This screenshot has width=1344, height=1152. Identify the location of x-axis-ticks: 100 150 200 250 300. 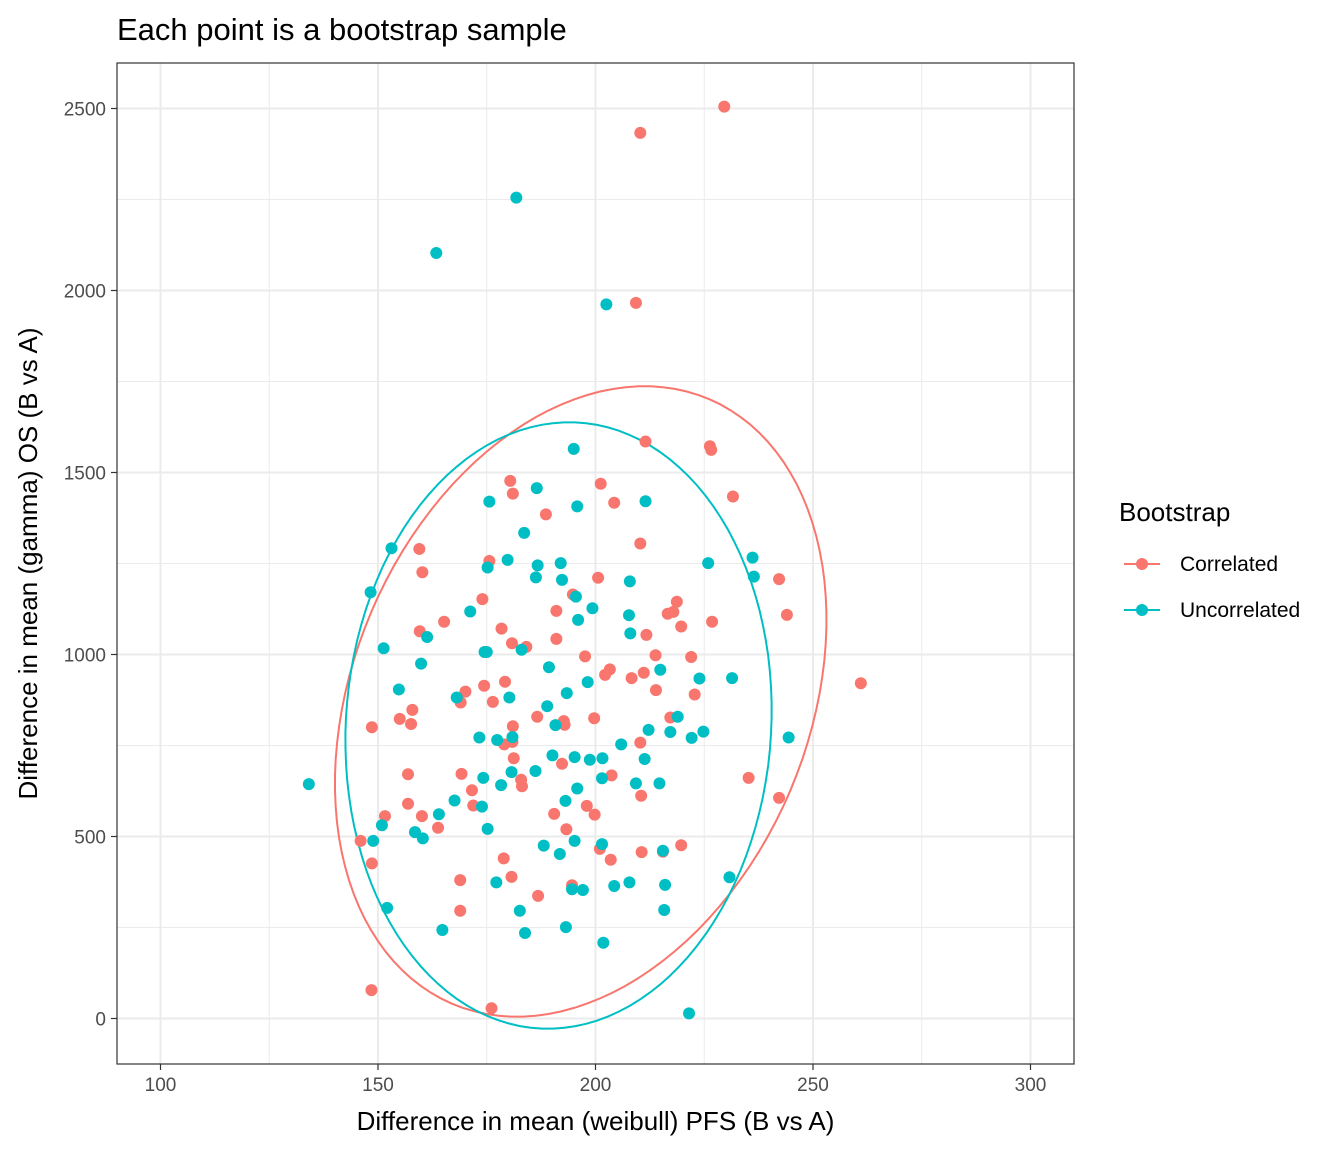
(596, 1080).